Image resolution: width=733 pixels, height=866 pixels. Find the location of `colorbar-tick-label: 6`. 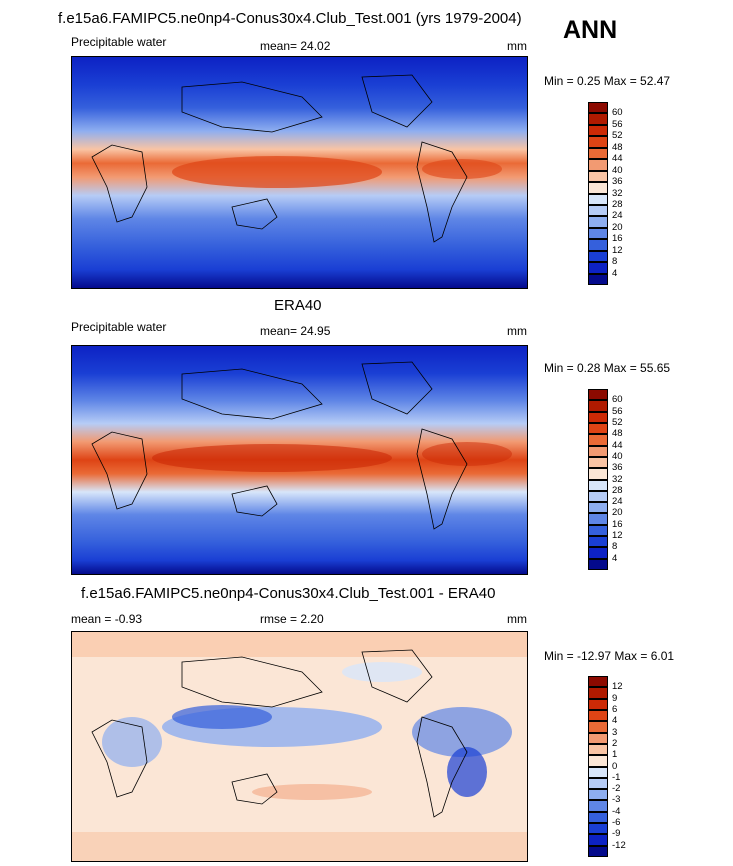

colorbar-tick-label: 6 is located at coordinates (615, 709).